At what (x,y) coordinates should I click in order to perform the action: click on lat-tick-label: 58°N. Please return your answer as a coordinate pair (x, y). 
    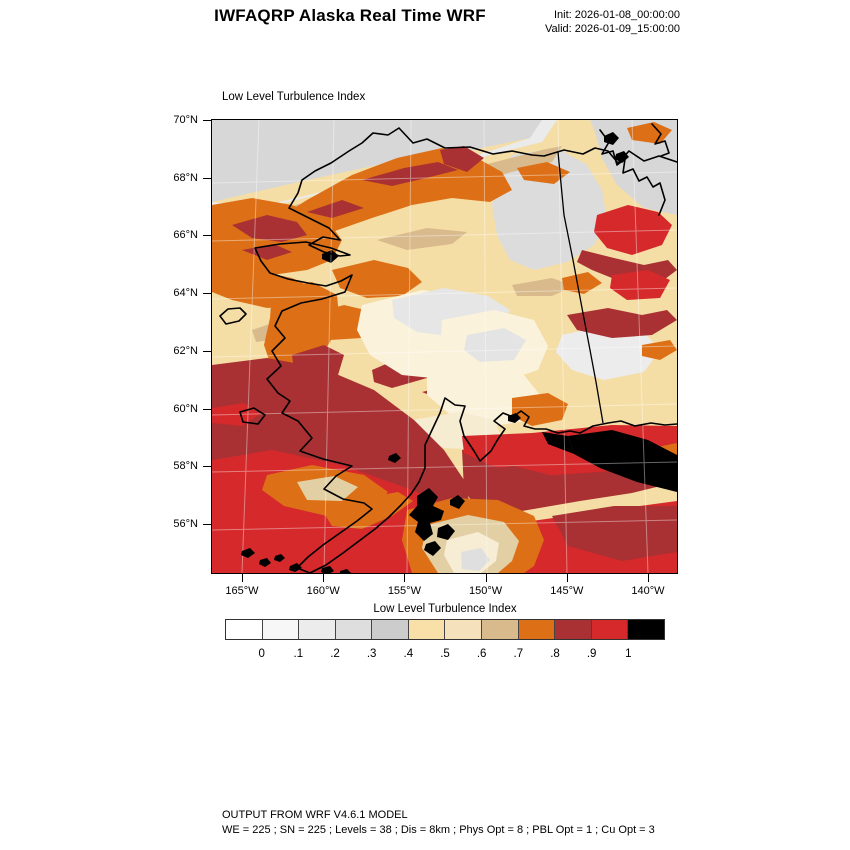
    Looking at the image, I should click on (185, 466).